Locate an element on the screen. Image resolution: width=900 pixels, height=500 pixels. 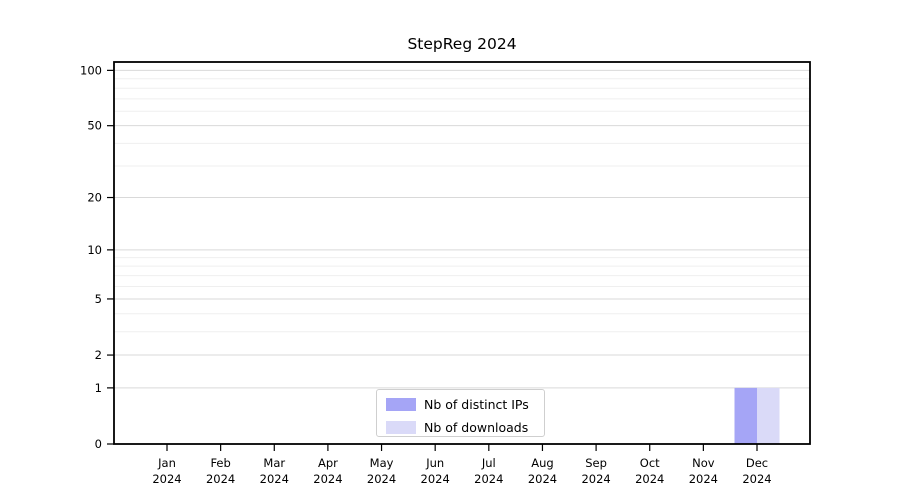
y-tick-label: 0 is located at coordinates (98, 444).